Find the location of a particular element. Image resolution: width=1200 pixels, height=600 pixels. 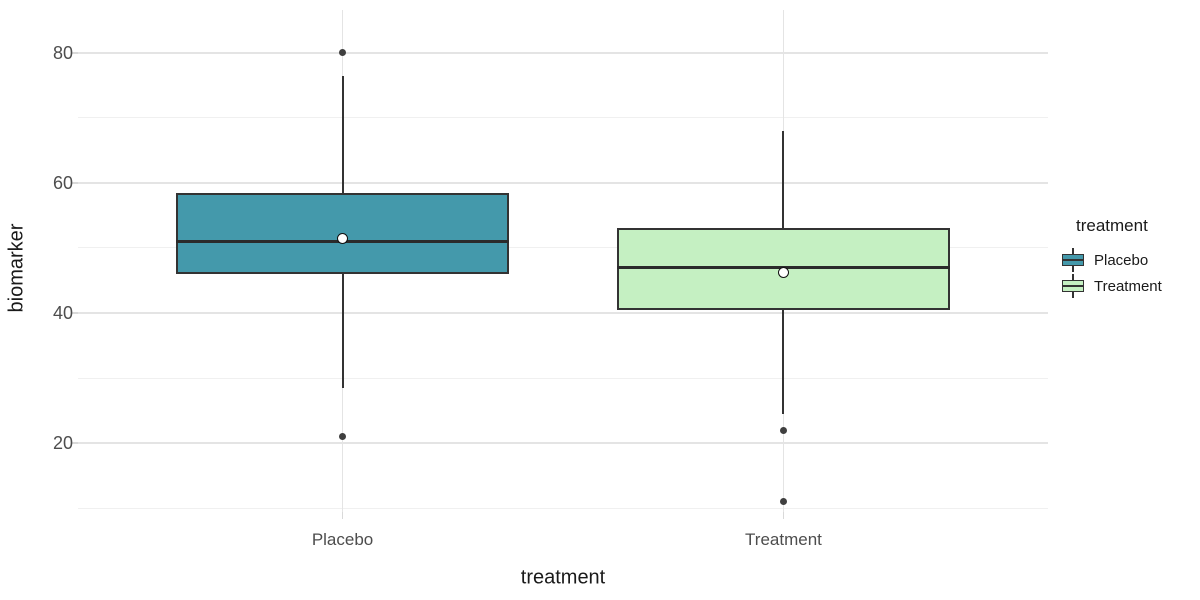

y-tick-label: 80 is located at coordinates (62, 52).